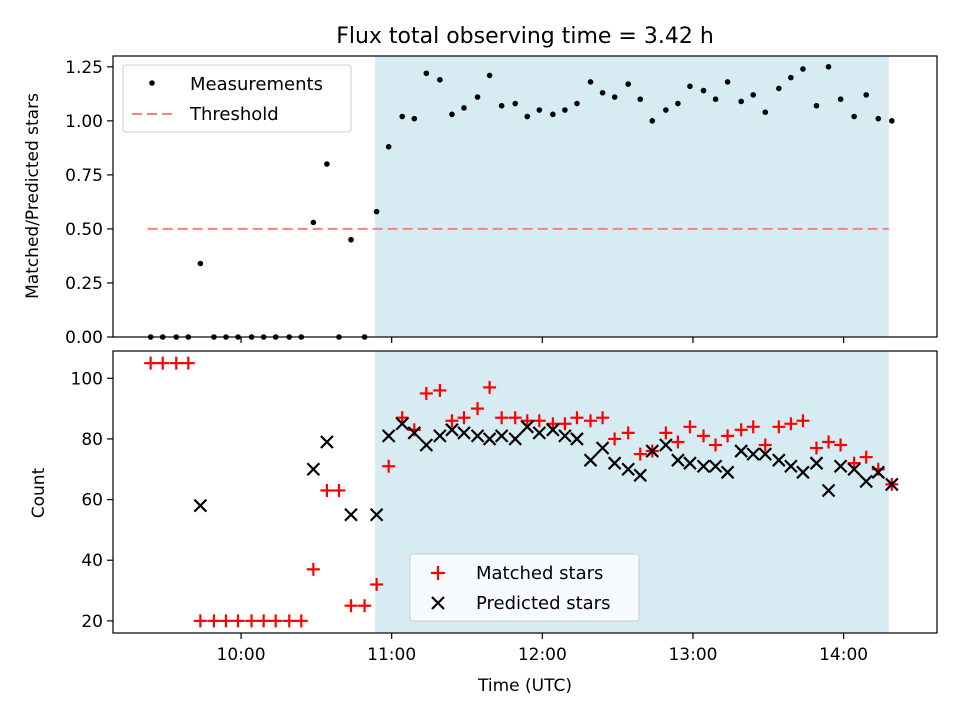 The image size is (960, 720). I want to click on top-legend: Measurements Threshold, so click(237, 98).